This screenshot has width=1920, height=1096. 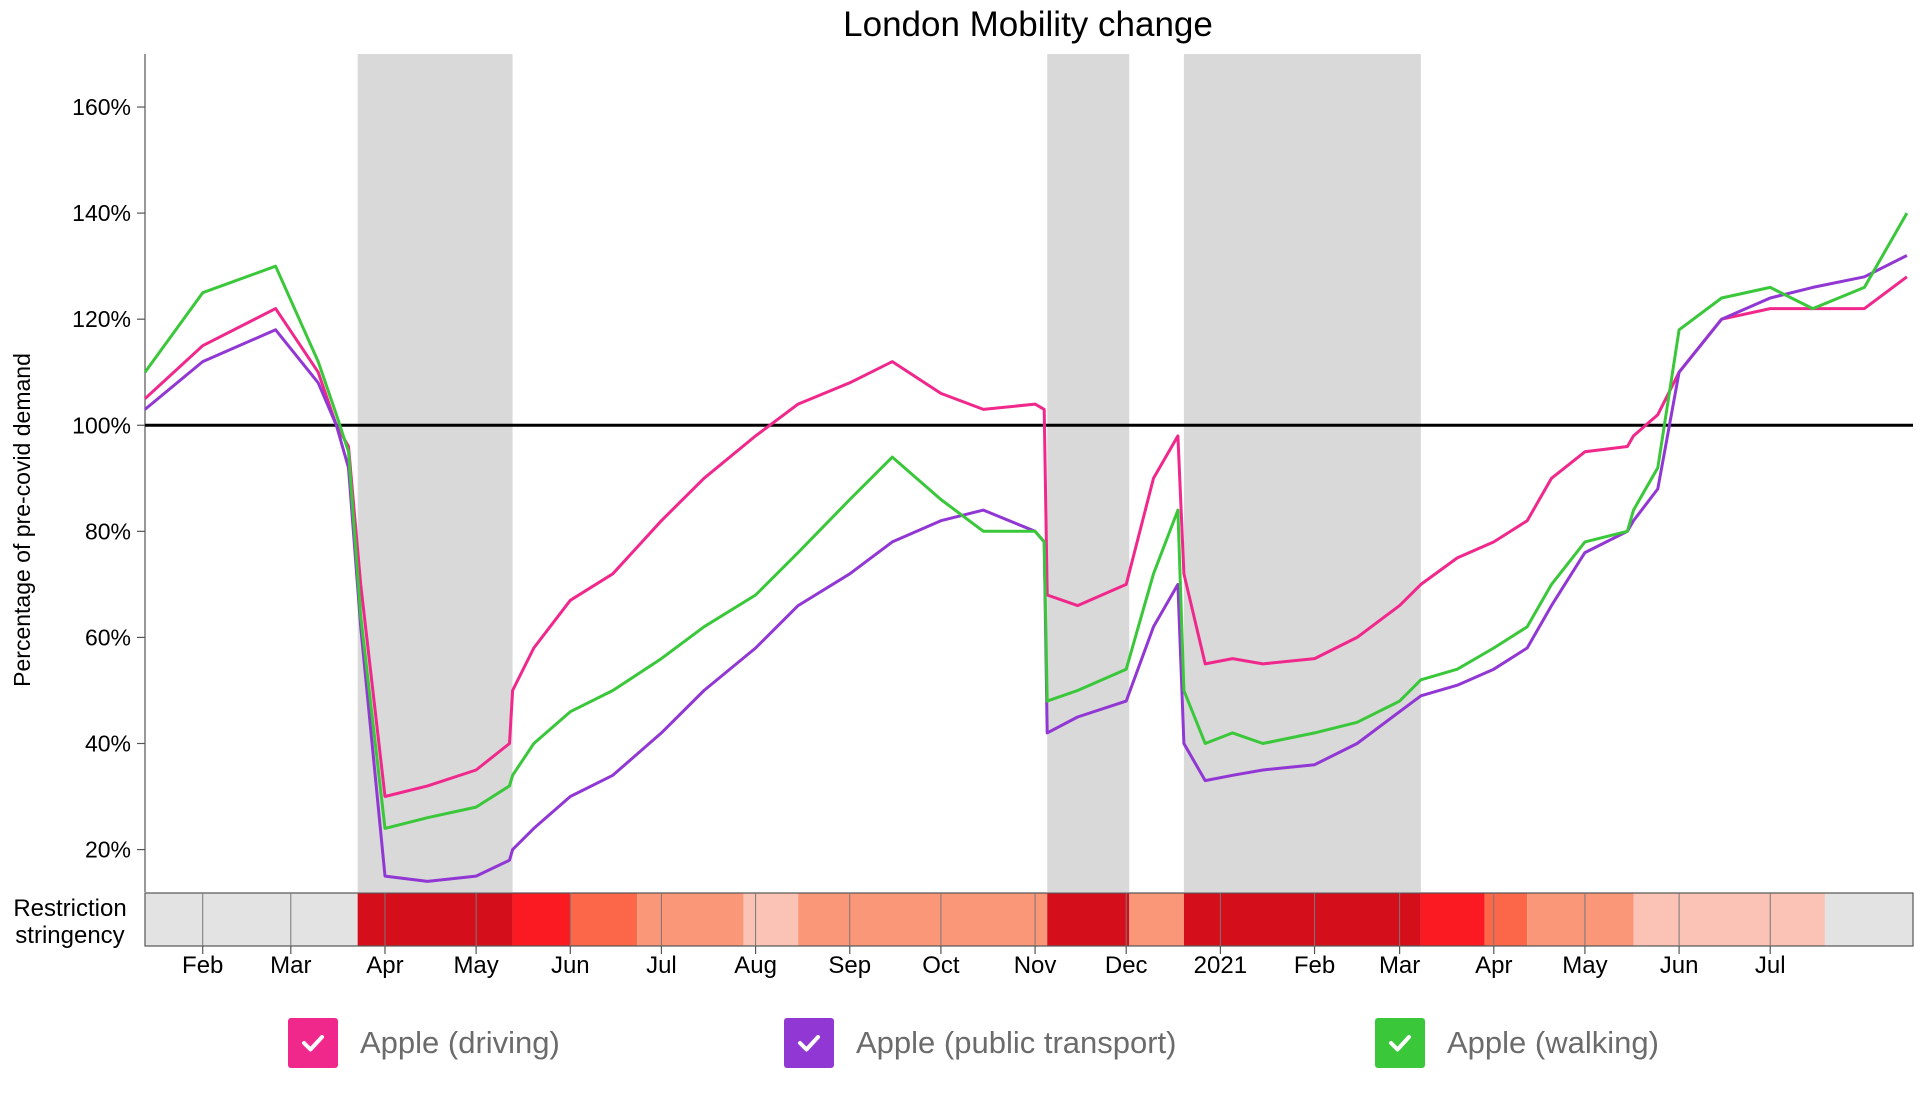 I want to click on legend-item-driving: Apple (driving), so click(x=424, y=1043).